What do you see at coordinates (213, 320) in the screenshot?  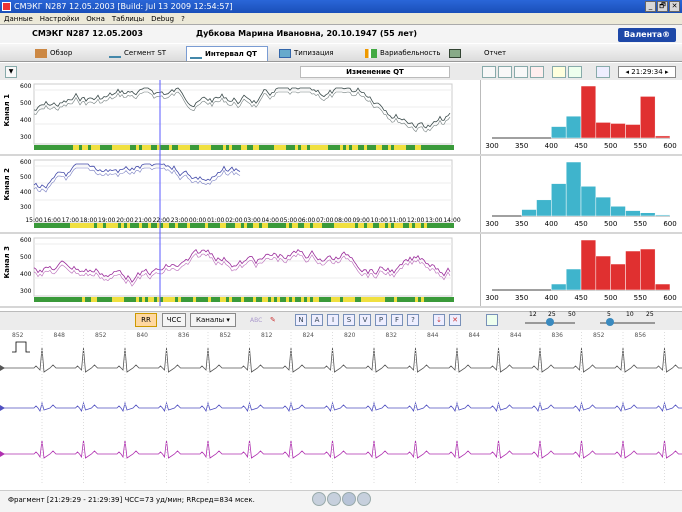 I see `channels-dropdown: Каналы ▾` at bounding box center [213, 320].